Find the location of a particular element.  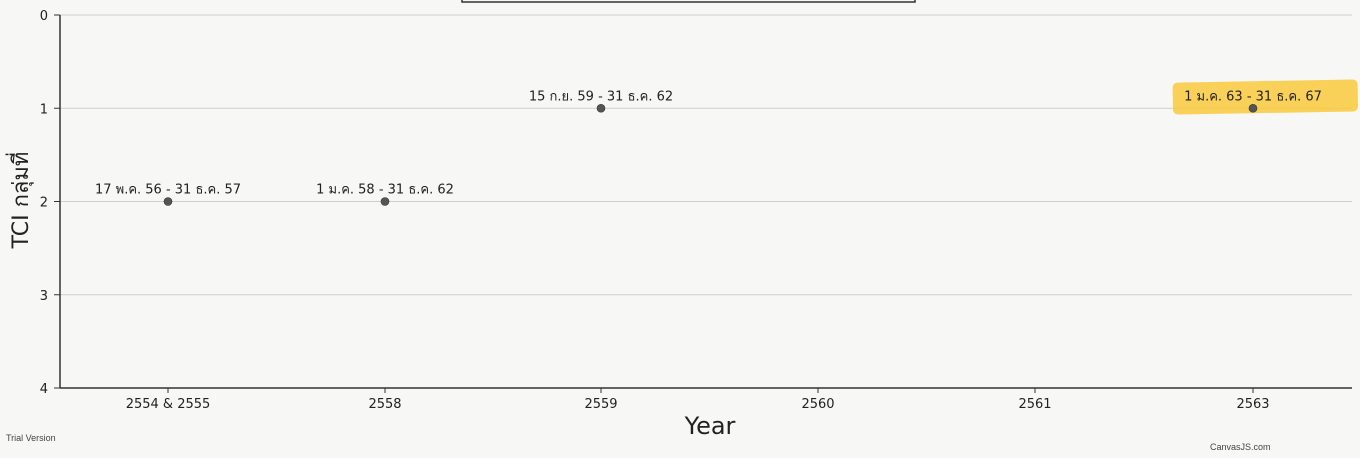

data-label: 1 ม.ค. 63 - 31 ธ.ค. 67 is located at coordinates (1253, 96).